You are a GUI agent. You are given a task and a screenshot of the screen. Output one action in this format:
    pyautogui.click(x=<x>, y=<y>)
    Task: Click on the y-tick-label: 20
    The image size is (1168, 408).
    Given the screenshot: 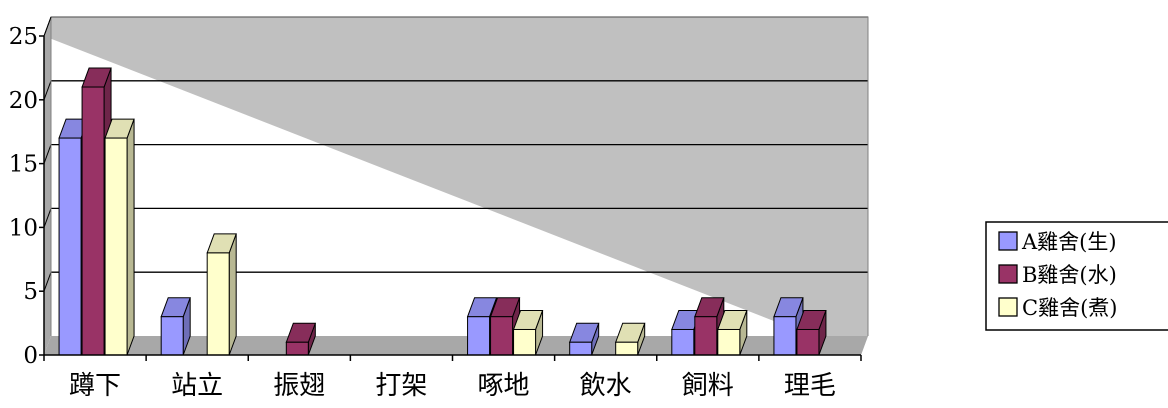 What is the action you would take?
    pyautogui.click(x=23, y=101)
    